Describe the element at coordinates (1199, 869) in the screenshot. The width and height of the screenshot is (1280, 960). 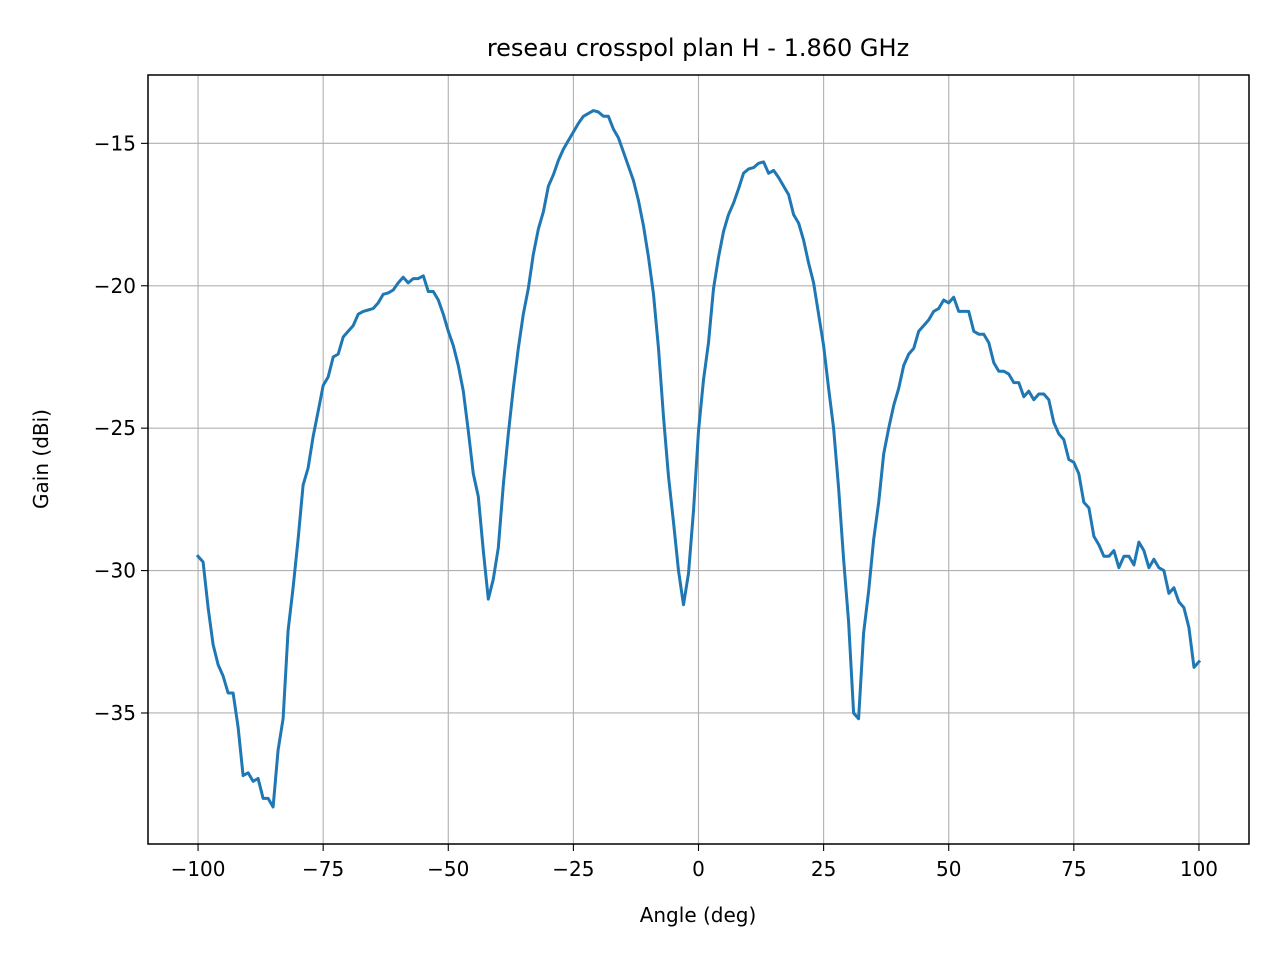
I see `x-tick-label: 100` at that location.